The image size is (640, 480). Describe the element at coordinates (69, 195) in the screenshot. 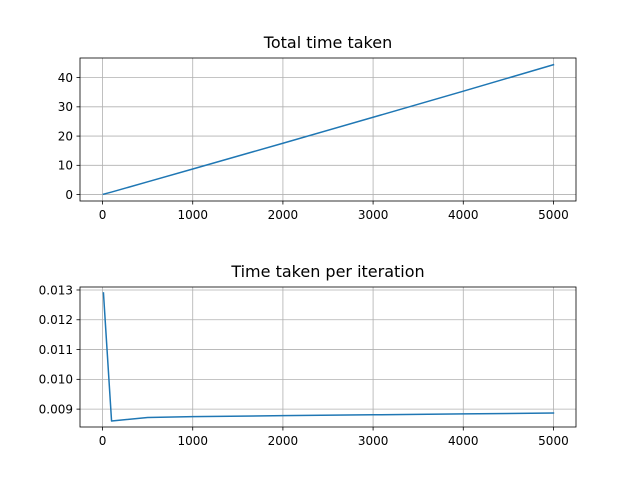

I see `y-tick-label: 0` at that location.